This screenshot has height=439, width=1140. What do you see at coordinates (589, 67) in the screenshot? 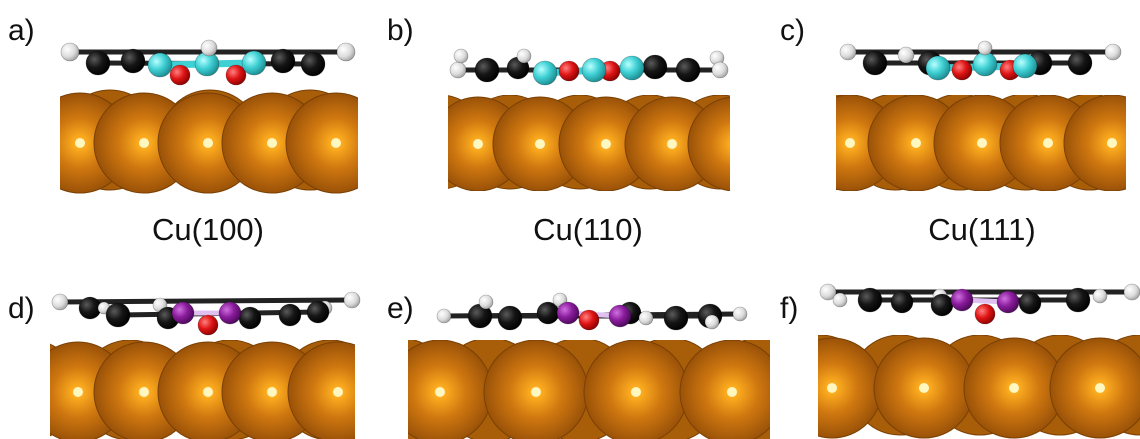
I see `molecule-b` at bounding box center [589, 67].